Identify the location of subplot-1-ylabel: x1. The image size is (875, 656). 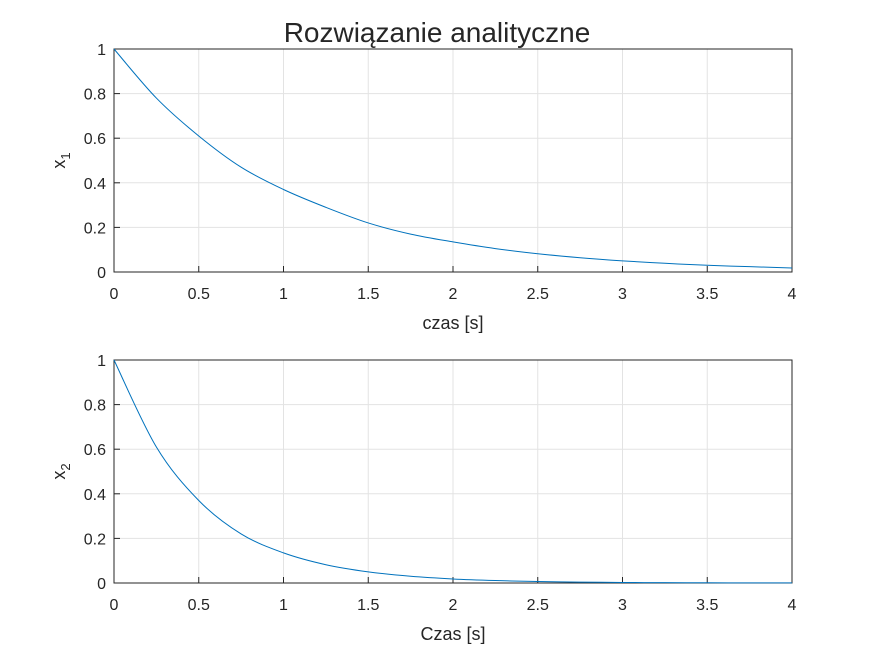
(61, 160).